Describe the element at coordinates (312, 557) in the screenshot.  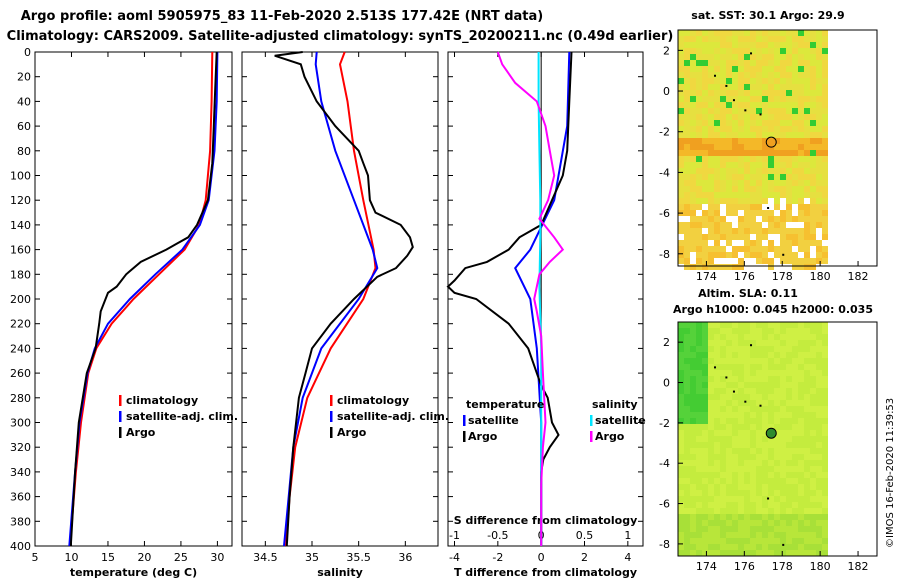
I see `x-tick-label: 35` at that location.